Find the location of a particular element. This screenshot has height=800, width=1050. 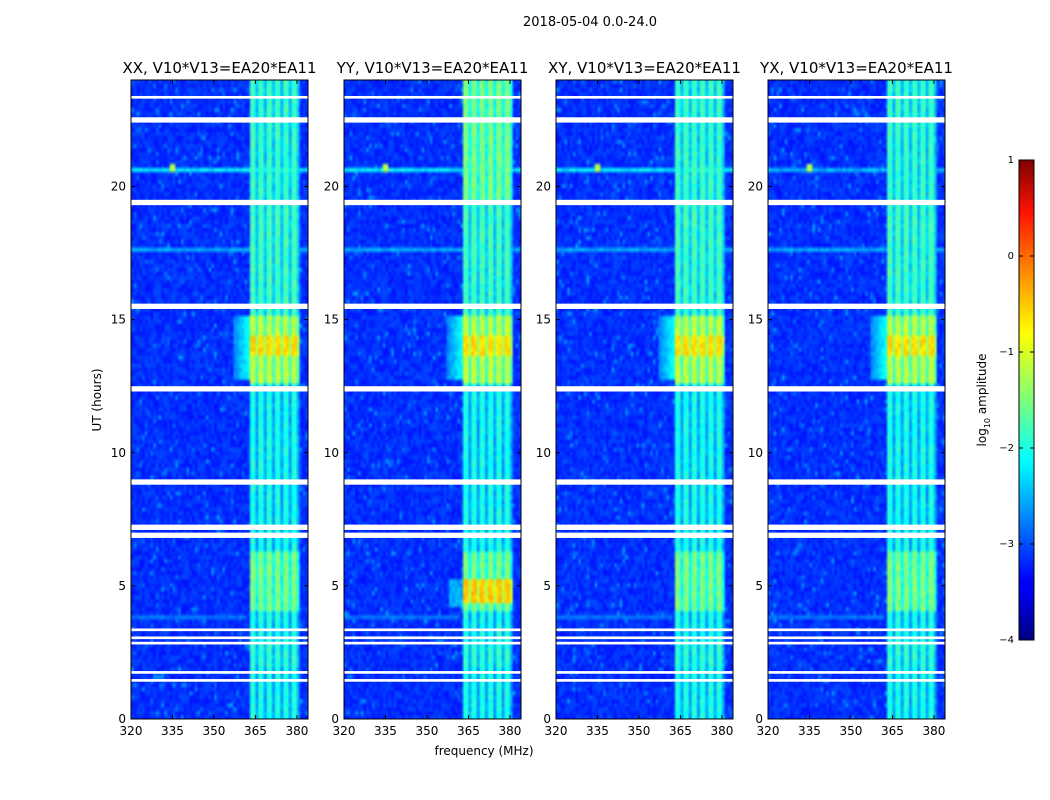

panel-title: XX, V10*V13=EA20*EA11 is located at coordinates (219, 68).